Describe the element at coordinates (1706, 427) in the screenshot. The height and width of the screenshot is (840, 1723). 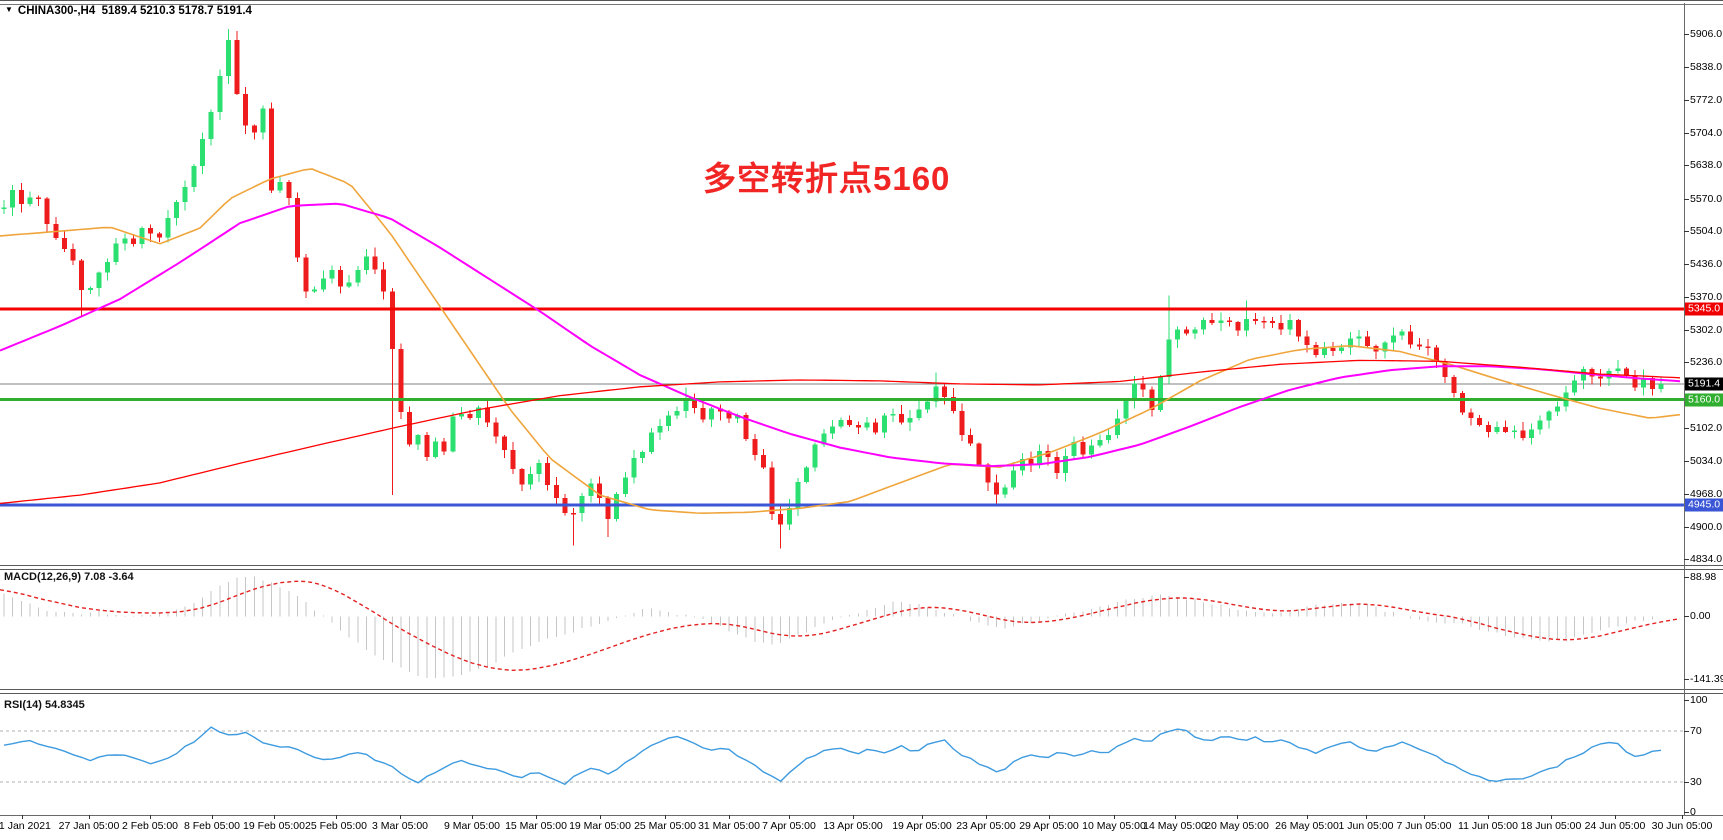
I see `price-tick-label: 5102.0` at that location.